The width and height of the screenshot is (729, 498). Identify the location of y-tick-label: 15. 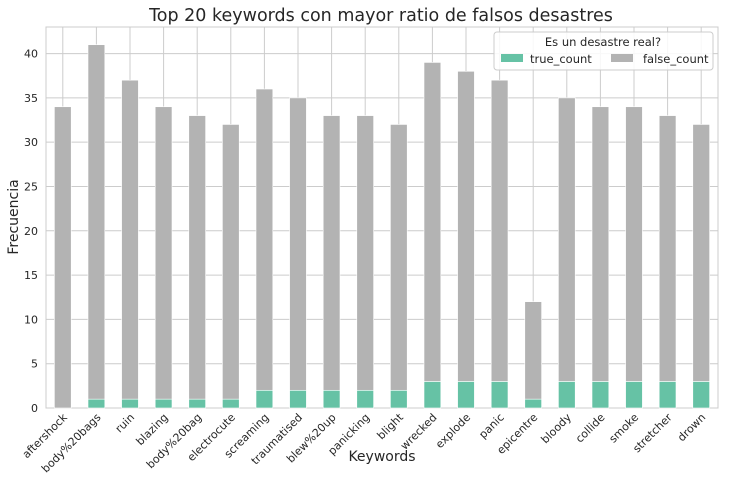
(31, 275).